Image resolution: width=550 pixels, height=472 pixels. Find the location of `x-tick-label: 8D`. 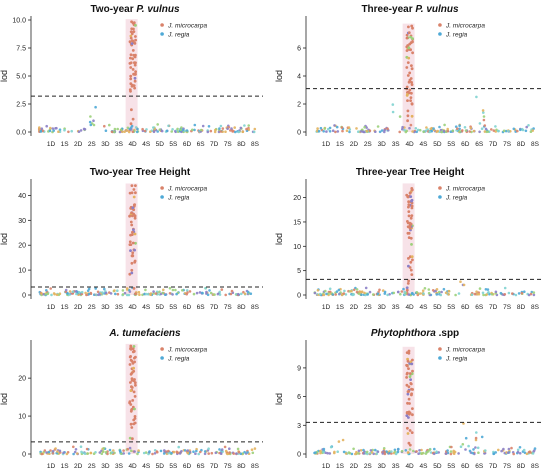

x-tick-label: 8D is located at coordinates (241, 144).